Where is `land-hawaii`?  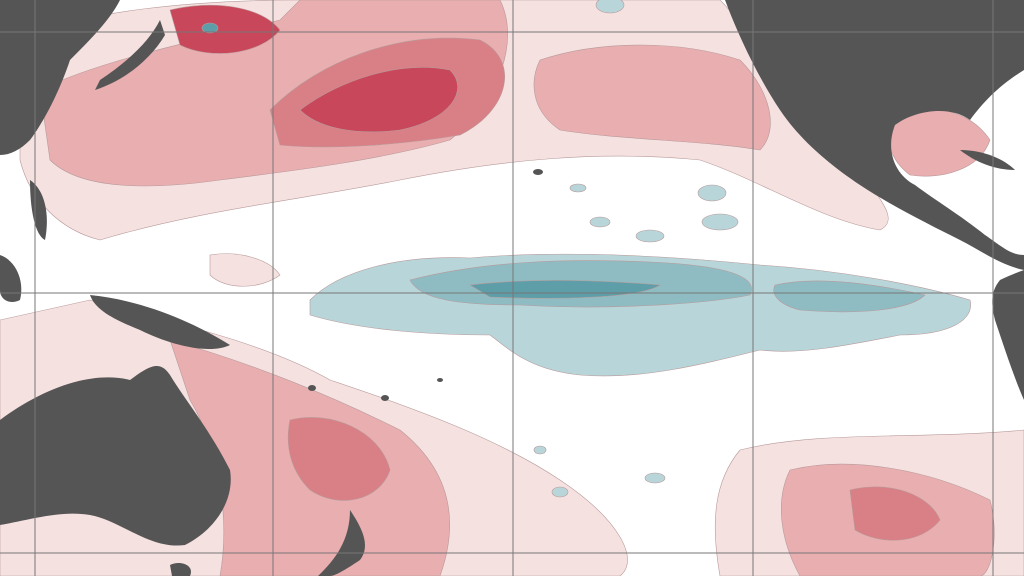
land-hawaii is located at coordinates (538, 172).